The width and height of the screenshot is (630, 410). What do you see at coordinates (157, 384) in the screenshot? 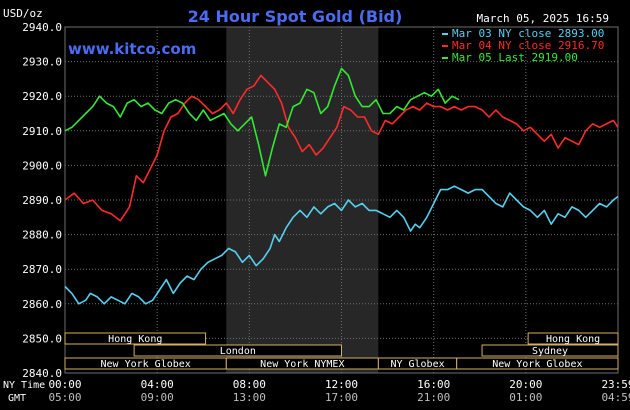
I see `x-tick-label-ny: 04:00` at bounding box center [157, 384].